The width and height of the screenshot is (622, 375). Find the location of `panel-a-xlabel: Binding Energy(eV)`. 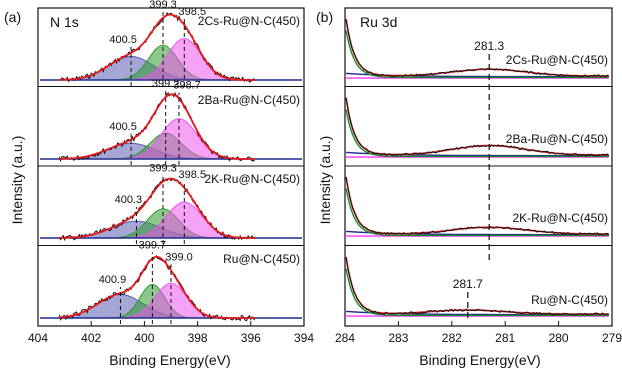

panel-a-xlabel: Binding Energy(eV) is located at coordinates (169, 360).